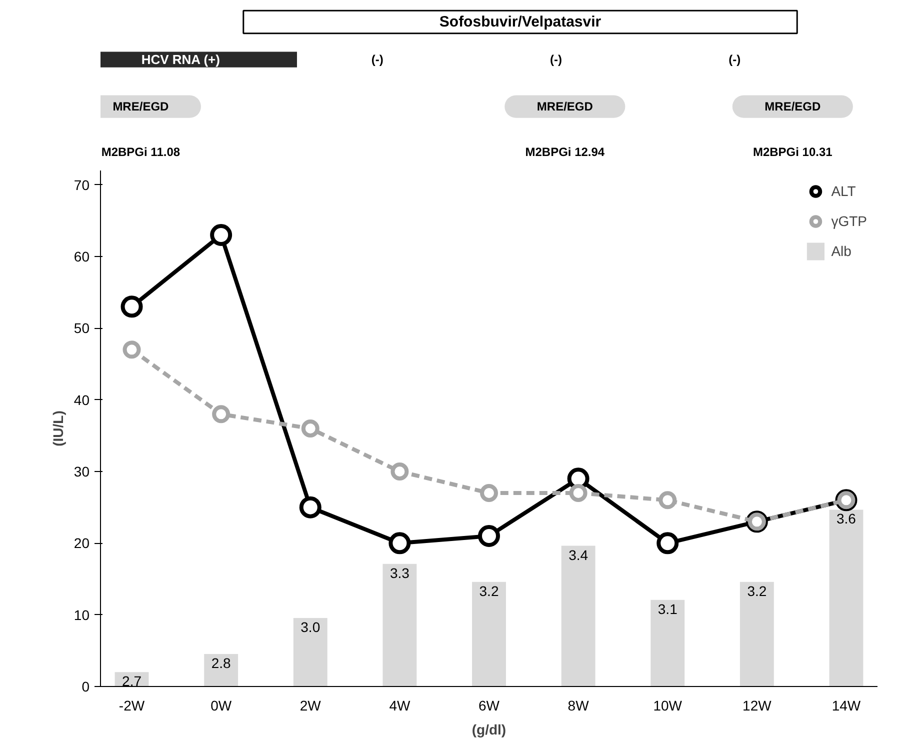 This screenshot has width=917, height=745. What do you see at coordinates (221, 706) in the screenshot?
I see `x-tick-label: 0W` at bounding box center [221, 706].